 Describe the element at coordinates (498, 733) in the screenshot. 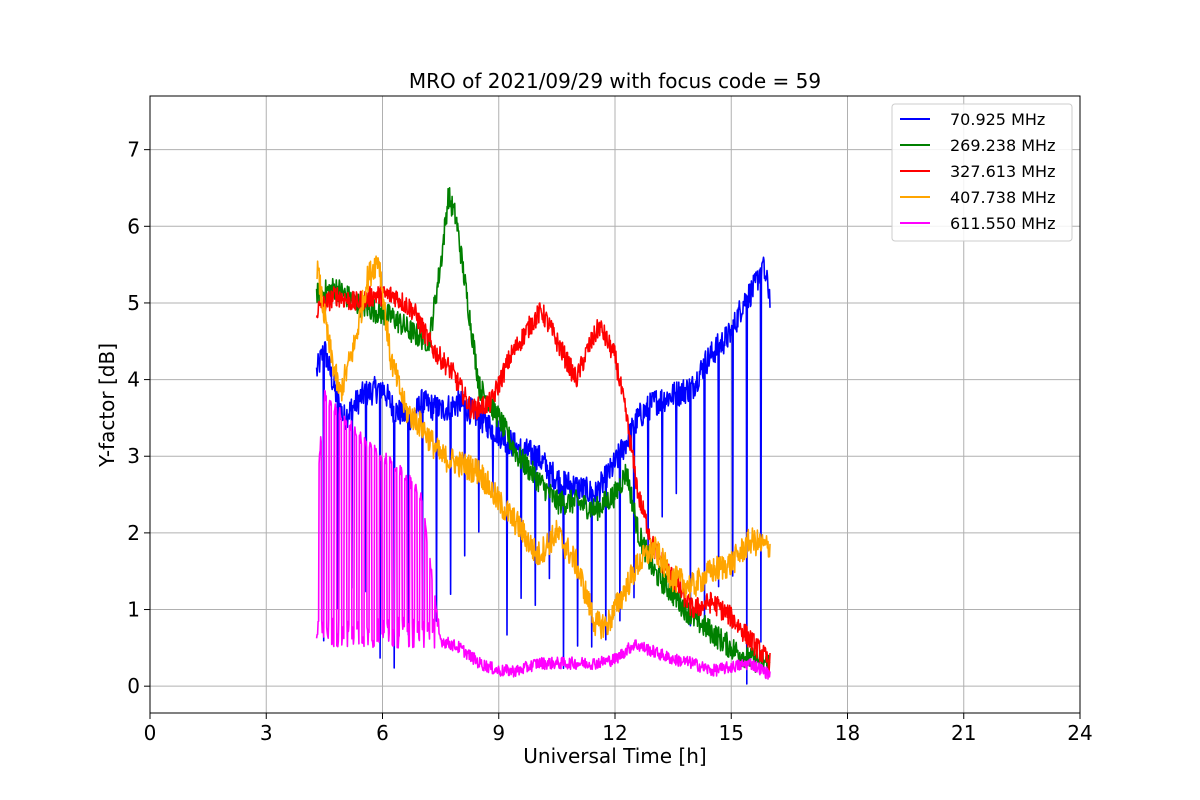

I see `x-tick-label: 9` at that location.